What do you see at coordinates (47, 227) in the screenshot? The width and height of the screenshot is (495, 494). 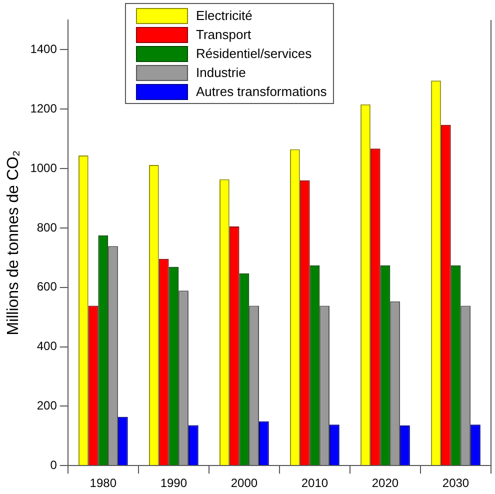 I see `y-tick-label: 800` at bounding box center [47, 227].